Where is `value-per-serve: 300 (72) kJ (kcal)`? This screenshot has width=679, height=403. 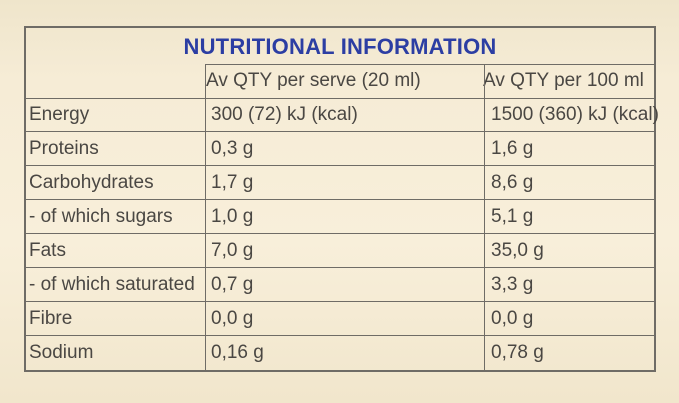 value-per-serve: 300 (72) kJ (kcal) is located at coordinates (284, 114).